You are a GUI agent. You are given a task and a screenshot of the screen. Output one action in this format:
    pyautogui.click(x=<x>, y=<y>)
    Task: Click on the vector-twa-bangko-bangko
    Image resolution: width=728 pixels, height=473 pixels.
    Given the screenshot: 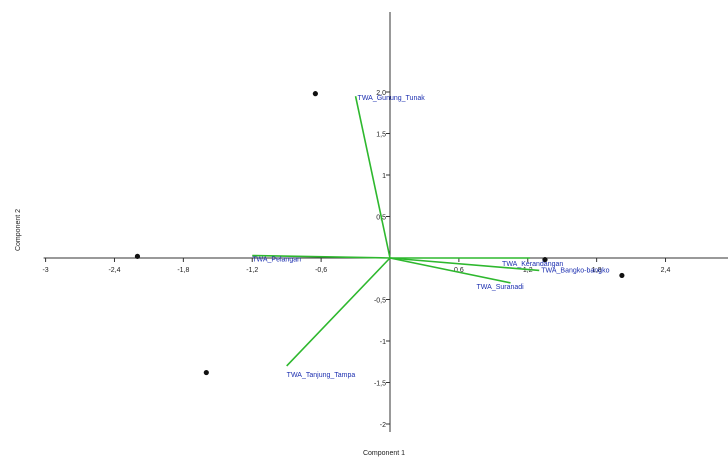 What is the action you would take?
    pyautogui.click(x=464, y=264)
    